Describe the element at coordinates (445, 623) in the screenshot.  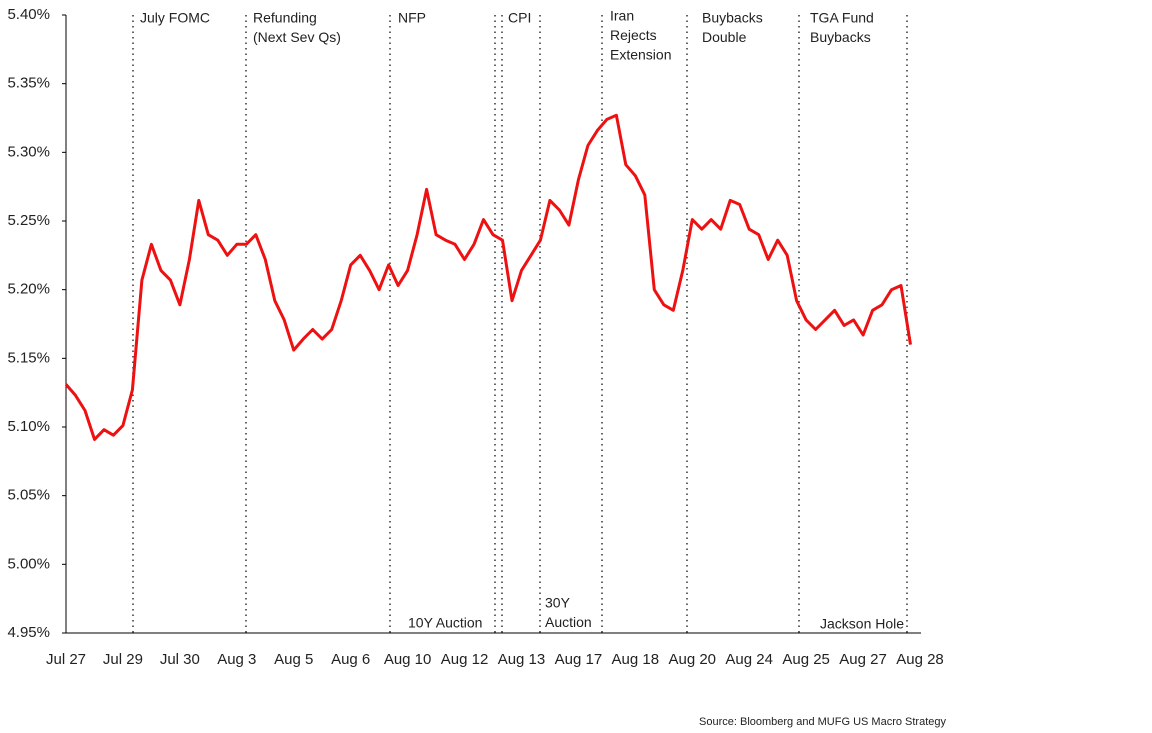
I see `annotation: 10Y Auction` at that location.